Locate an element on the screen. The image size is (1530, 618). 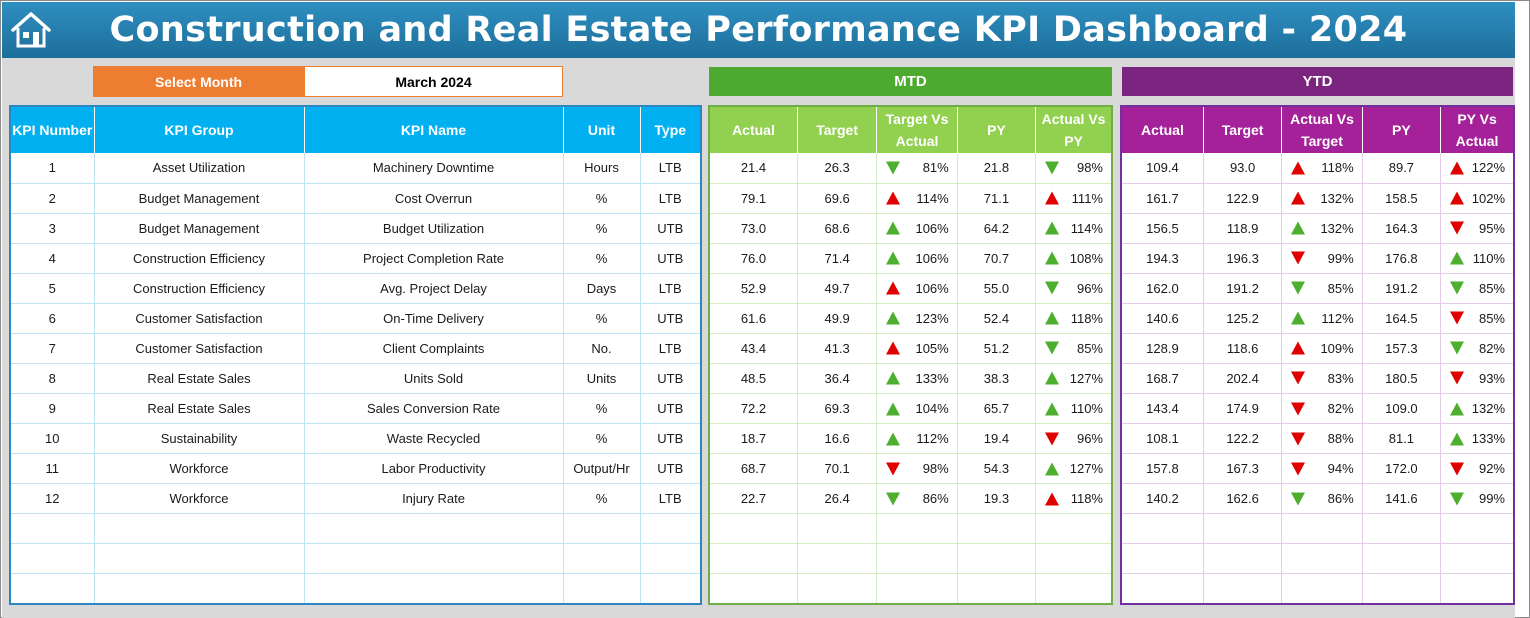
mtd-actual-vs-py-value: 111% is located at coordinates (1087, 198).